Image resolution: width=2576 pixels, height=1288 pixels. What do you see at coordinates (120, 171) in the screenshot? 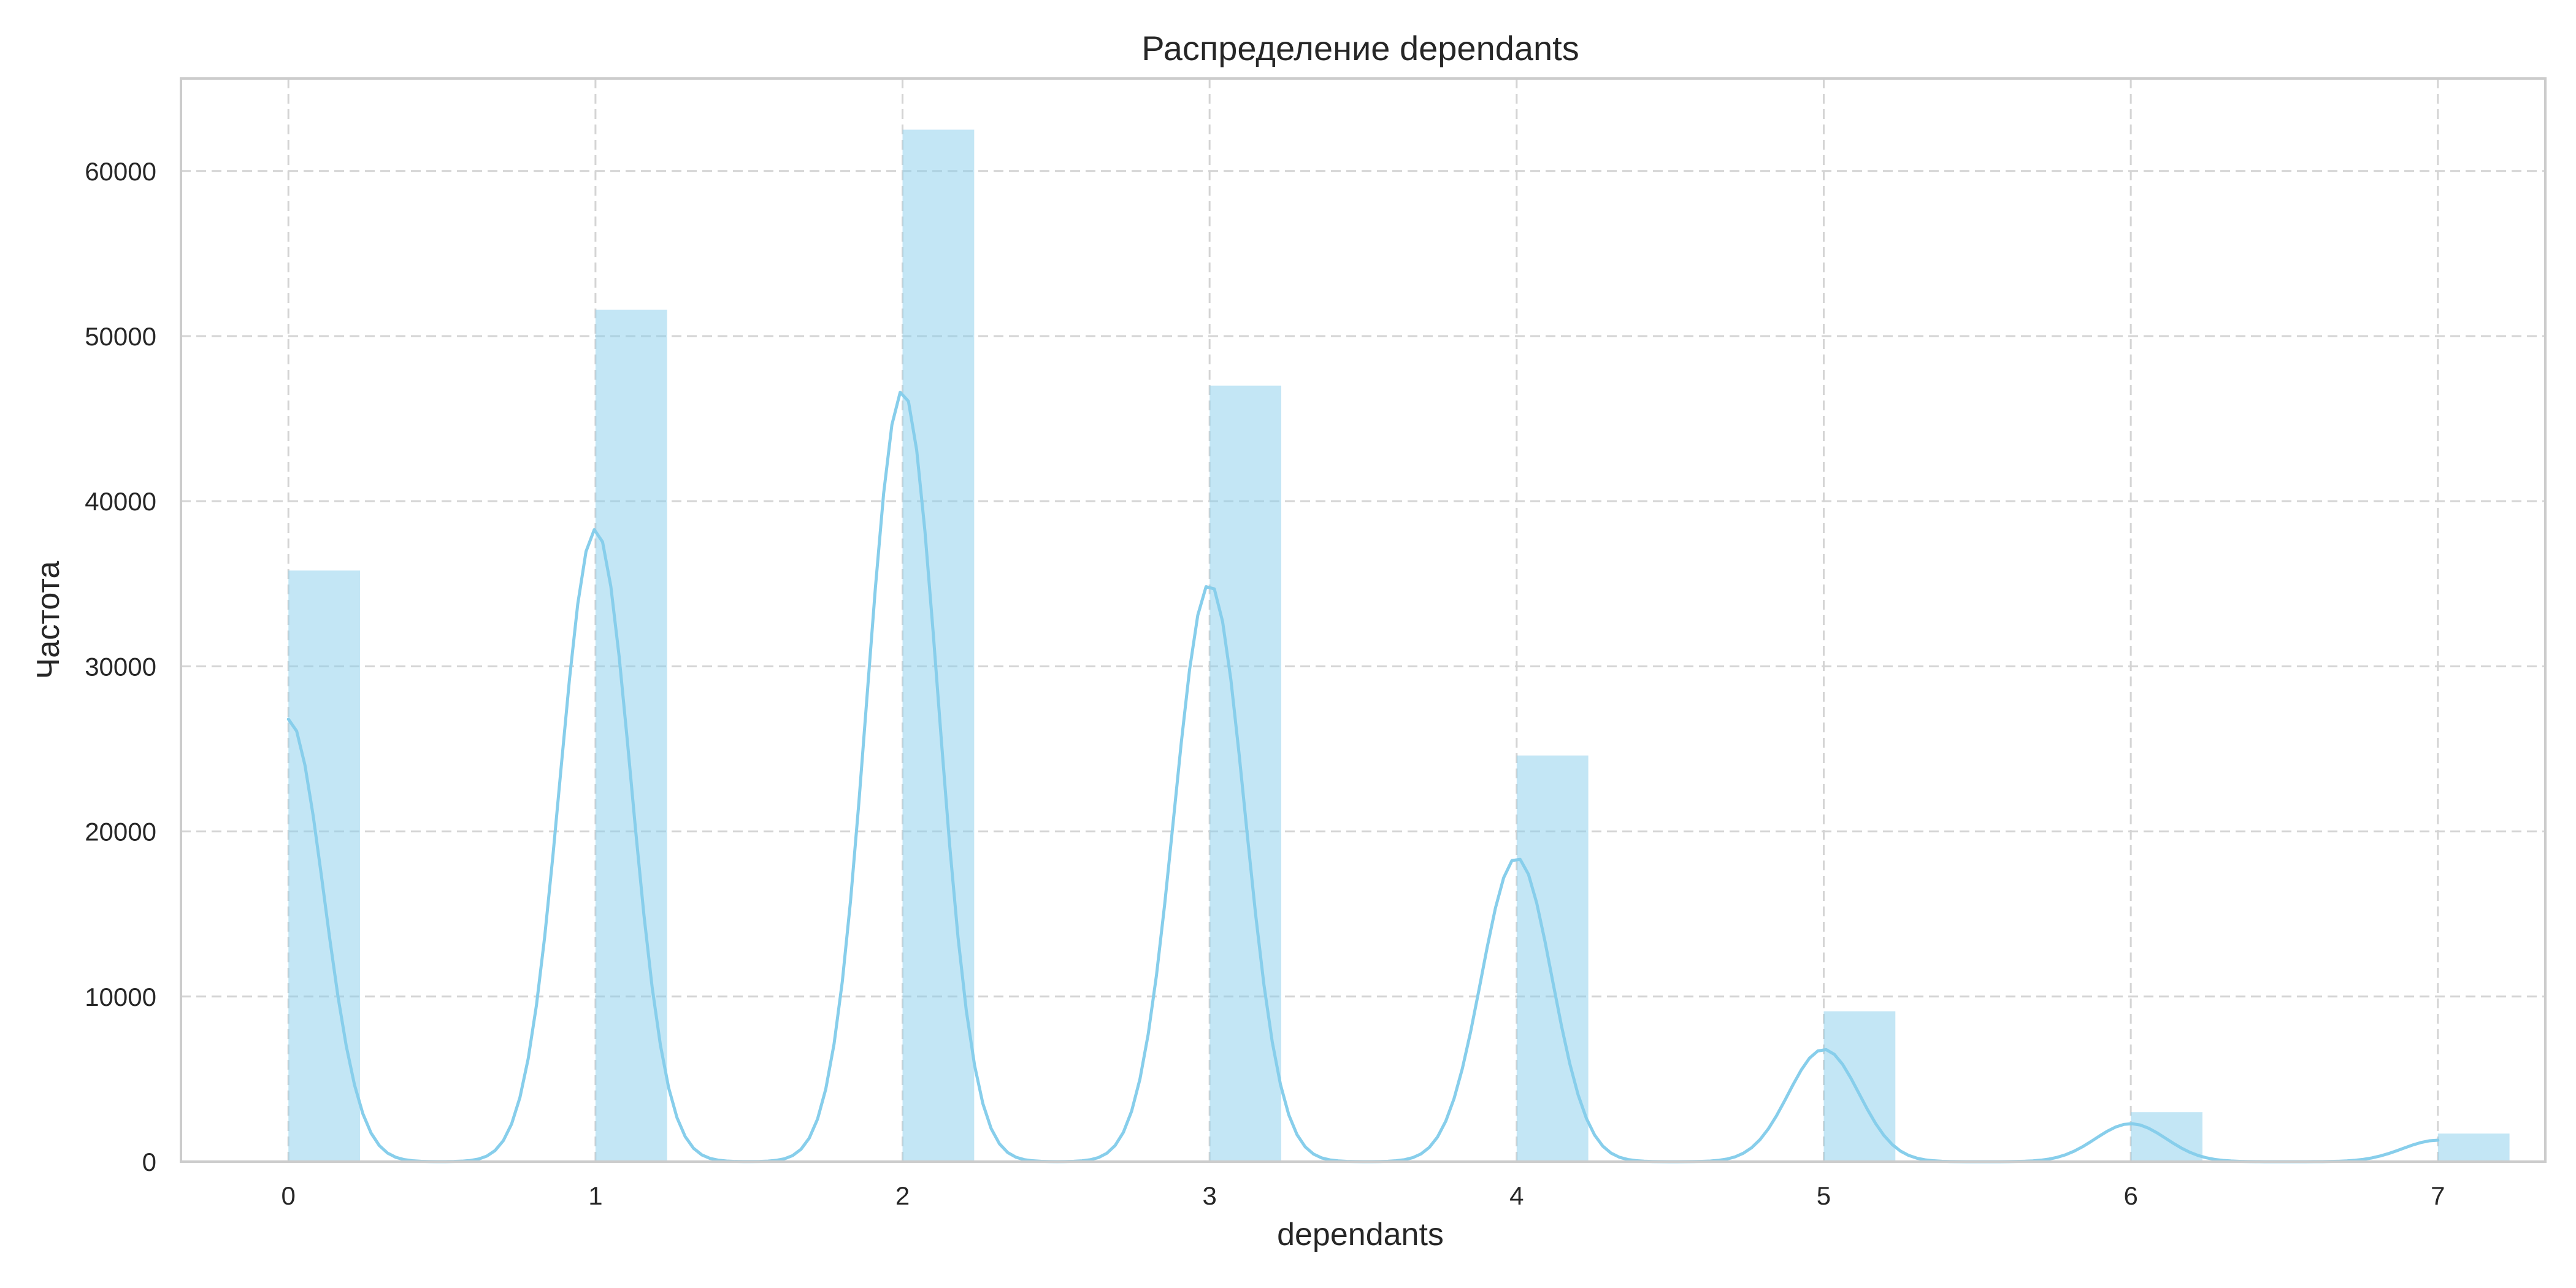
I see `y-tick-label: 60000` at bounding box center [120, 171].